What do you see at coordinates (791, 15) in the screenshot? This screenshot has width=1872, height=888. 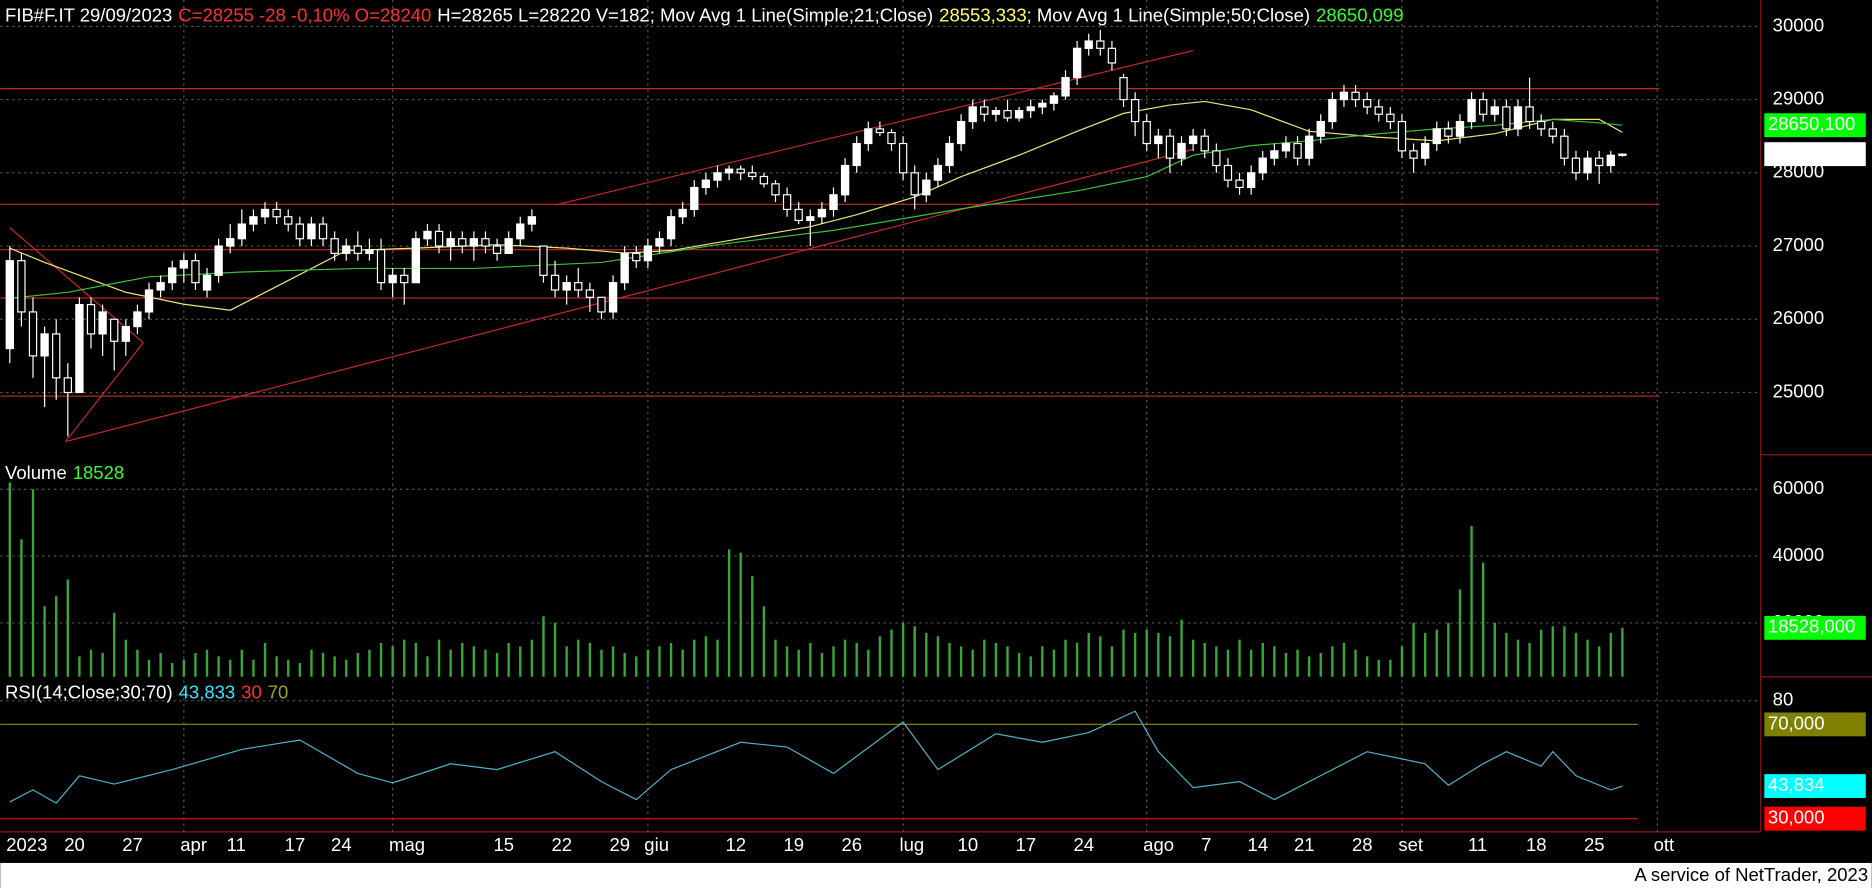 I see `legend-item: ; Mov Avg 1 Line(Simple;21;Close)` at bounding box center [791, 15].